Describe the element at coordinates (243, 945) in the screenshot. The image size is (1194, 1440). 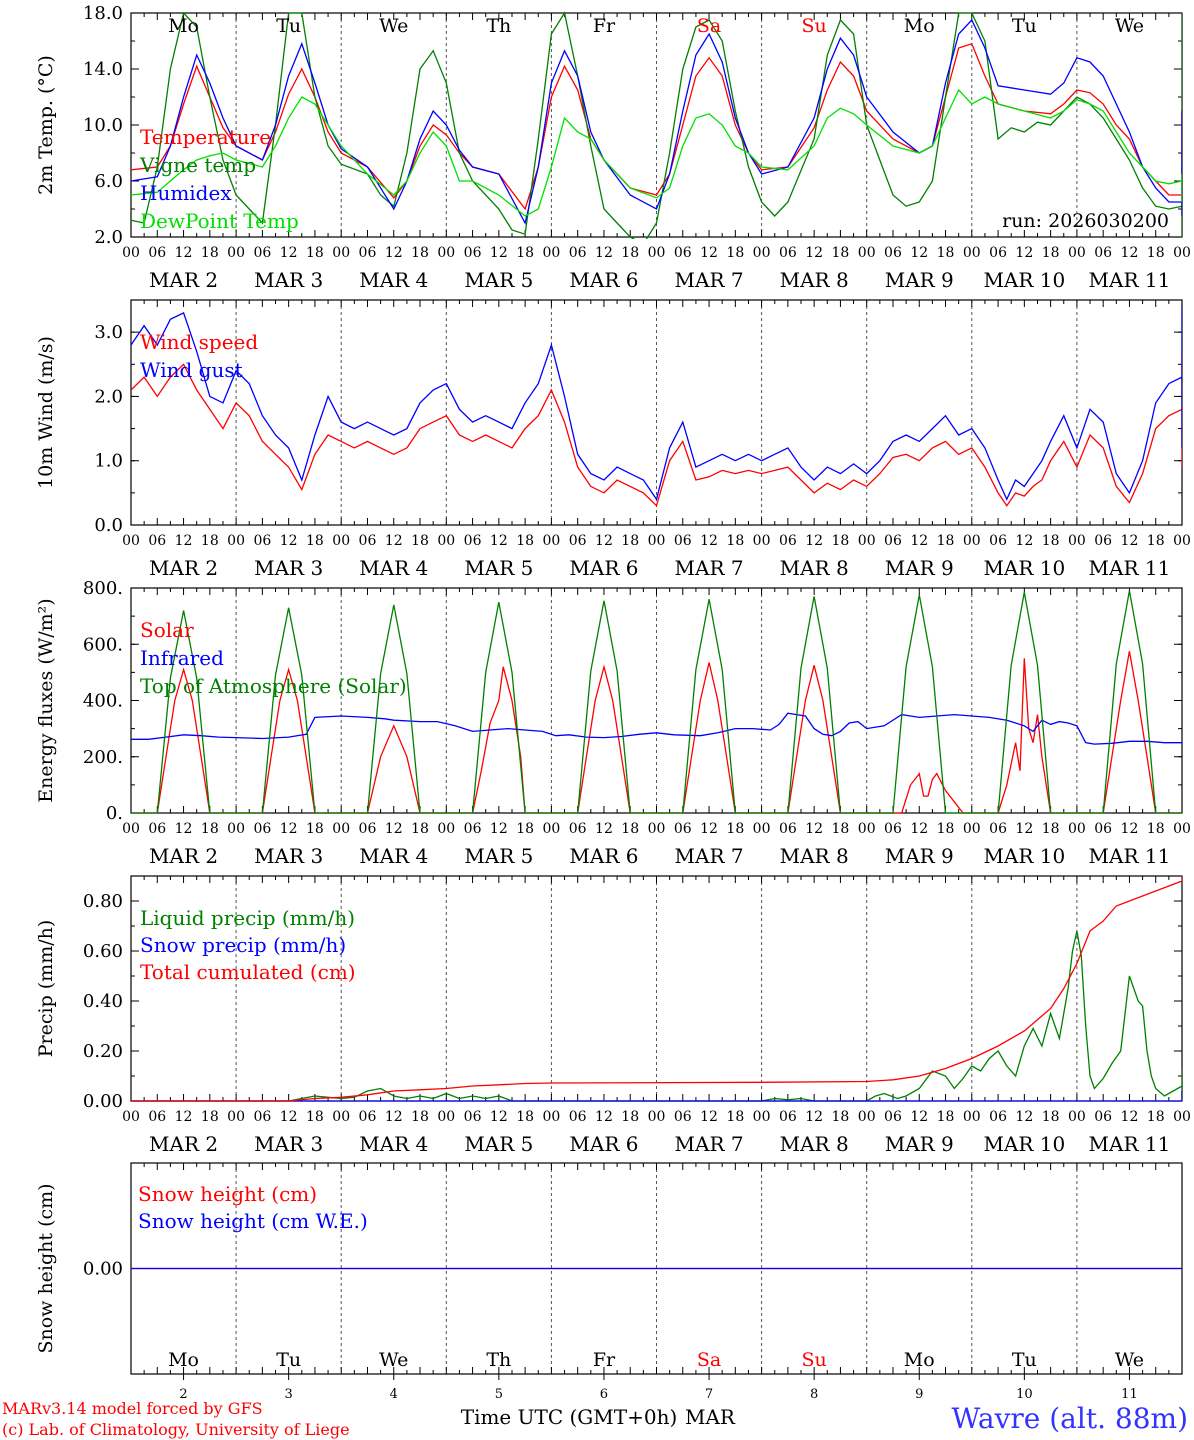
I see `legend-entry: Snow precip (mm/h)` at that location.